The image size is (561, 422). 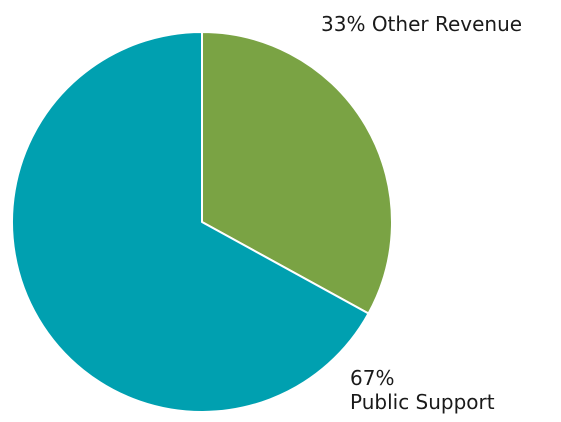 I want to click on slice-label-public-support: 67% Public Support, so click(x=422, y=390).